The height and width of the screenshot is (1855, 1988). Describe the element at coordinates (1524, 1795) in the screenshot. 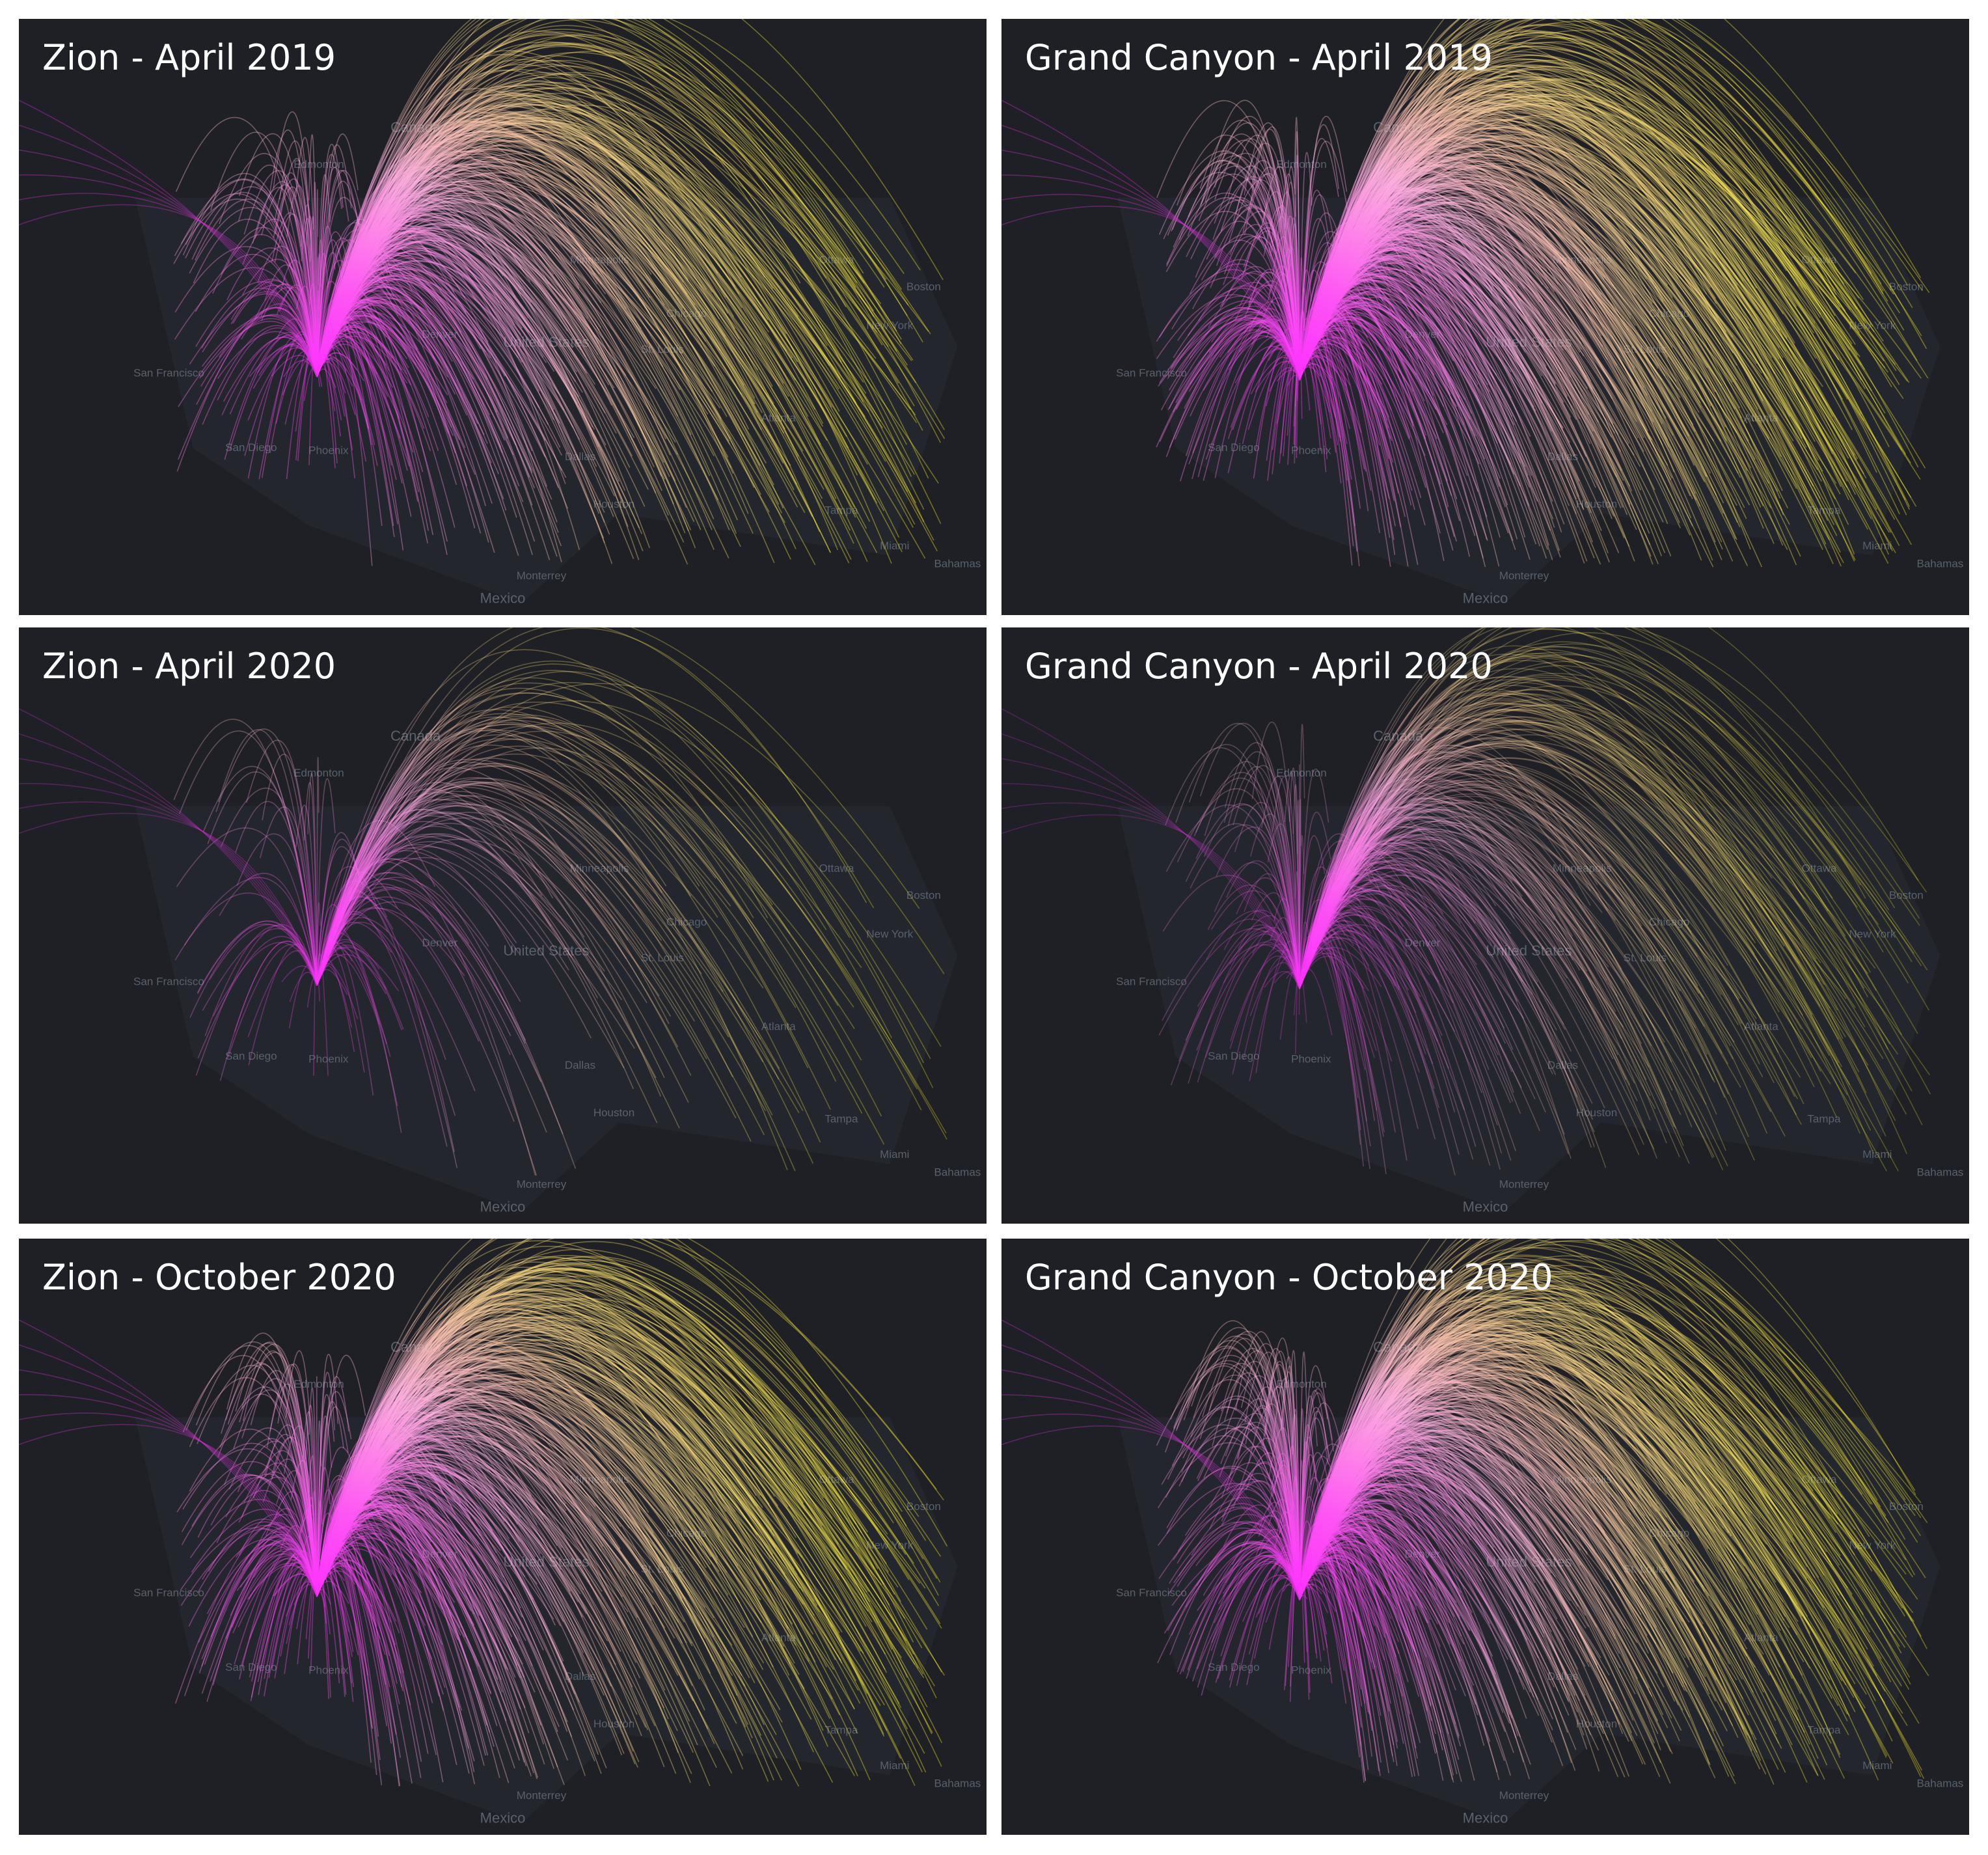

I see `map-label: Monterrey` at that location.